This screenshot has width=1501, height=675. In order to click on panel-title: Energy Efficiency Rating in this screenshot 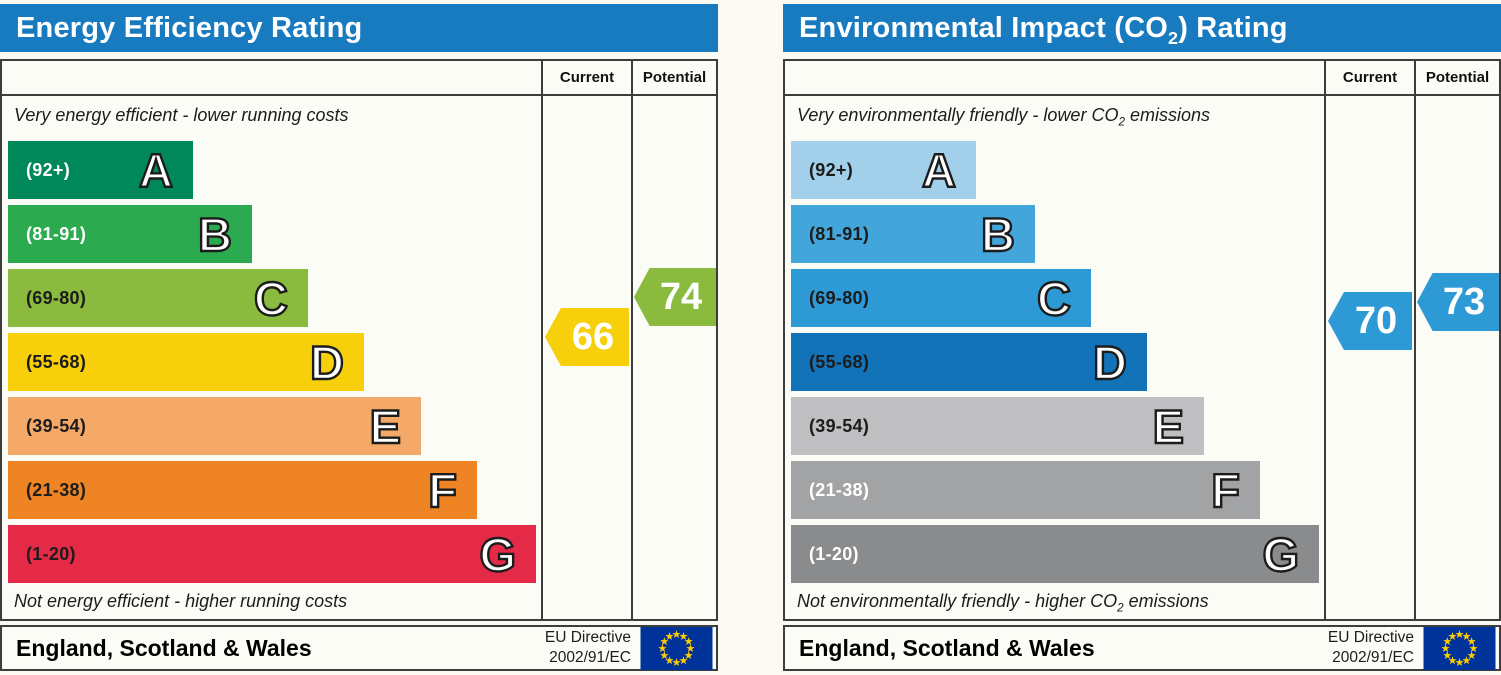, I will do `click(189, 28)`.